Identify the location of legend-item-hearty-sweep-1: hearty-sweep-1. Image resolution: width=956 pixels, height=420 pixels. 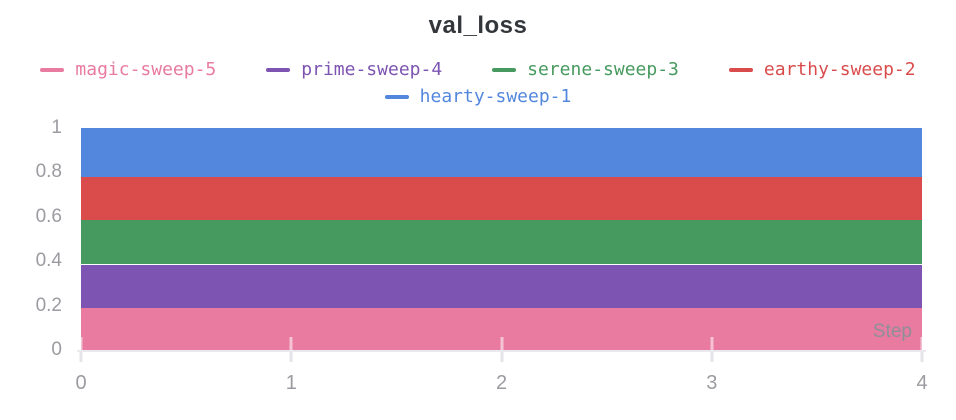
(478, 96).